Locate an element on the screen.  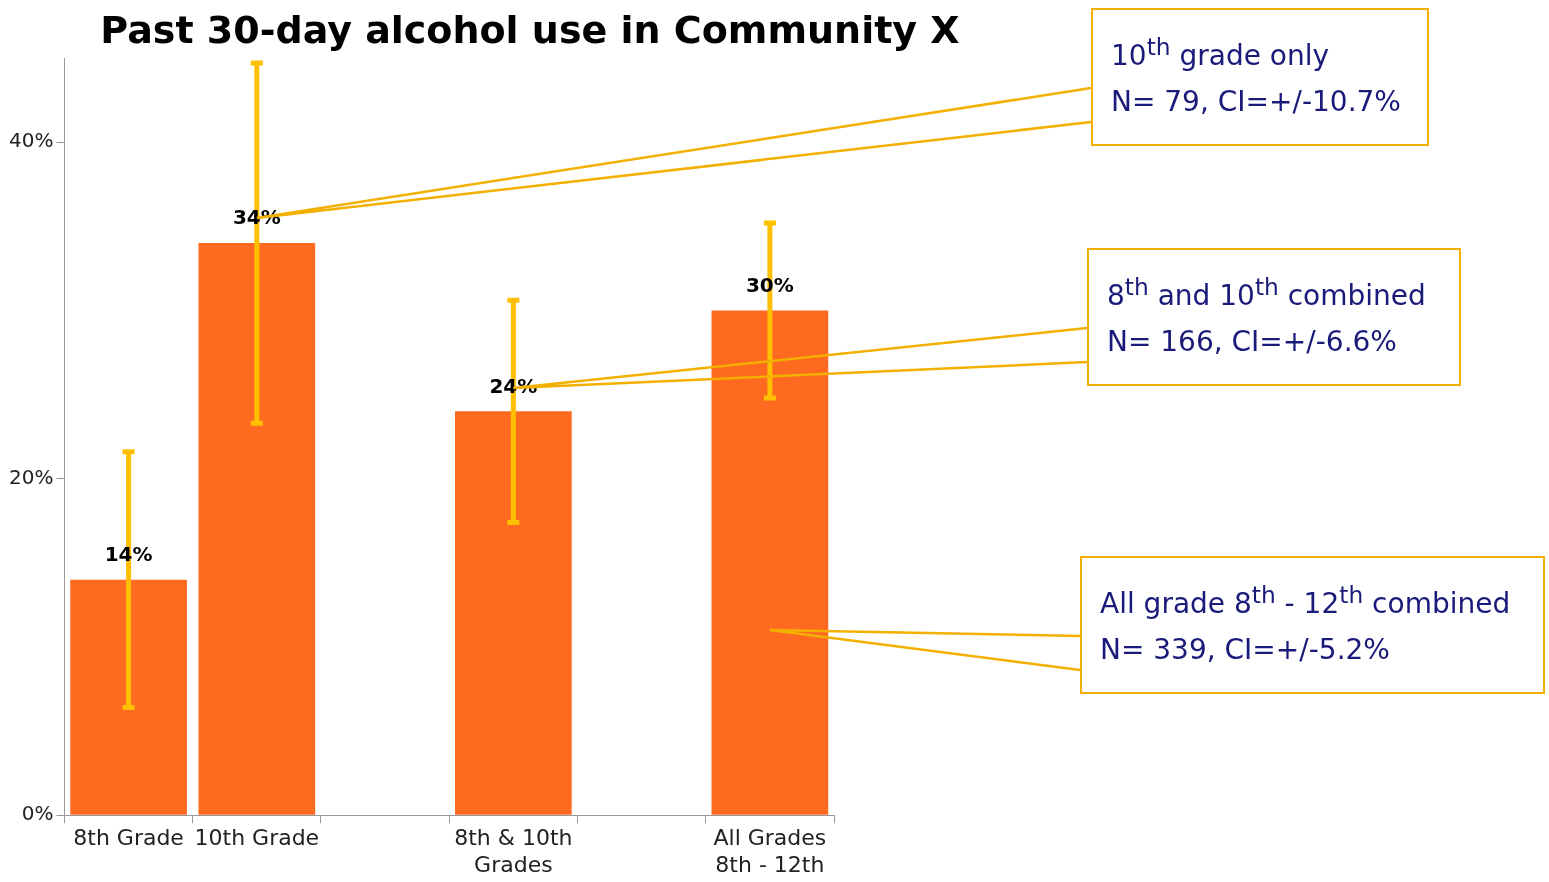
x-tick-label: 8th & 10th Grades is located at coordinates (513, 851).